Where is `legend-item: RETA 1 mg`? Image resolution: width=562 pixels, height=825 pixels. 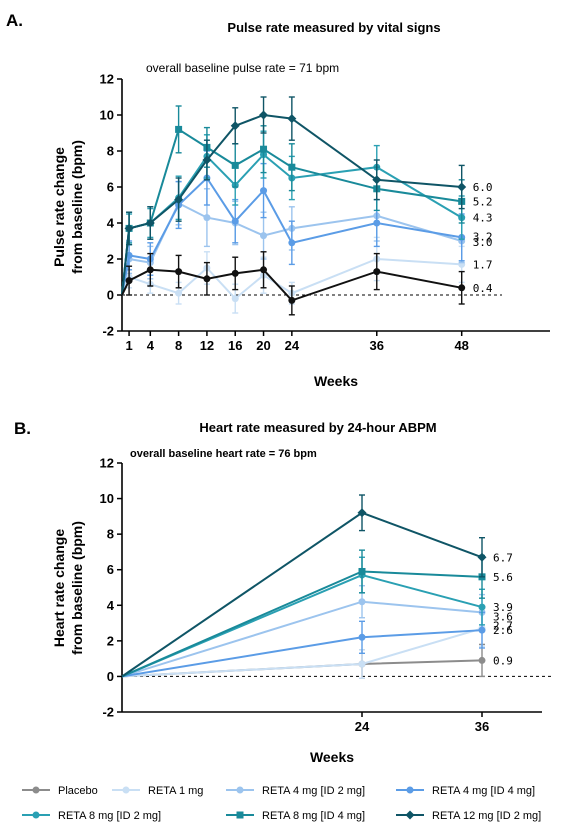
legend-item: RETA 1 mg is located at coordinates (157, 791).